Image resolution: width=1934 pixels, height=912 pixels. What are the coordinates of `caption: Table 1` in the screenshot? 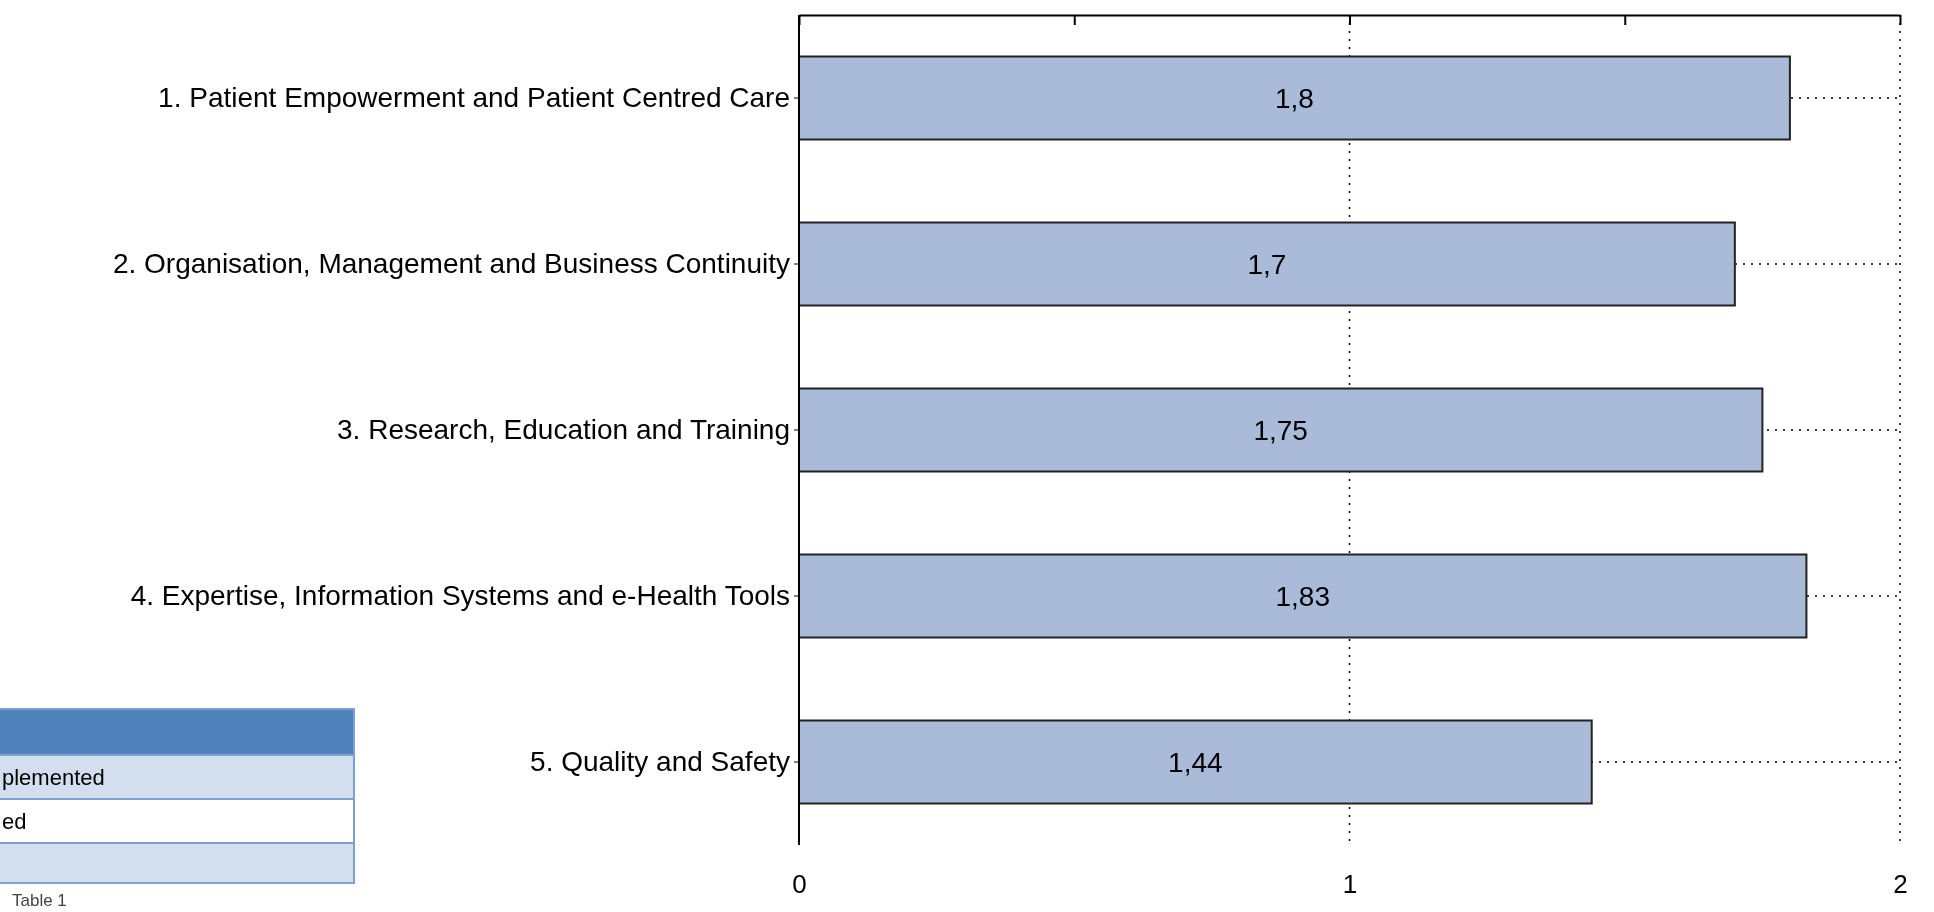 It's located at (39, 900).